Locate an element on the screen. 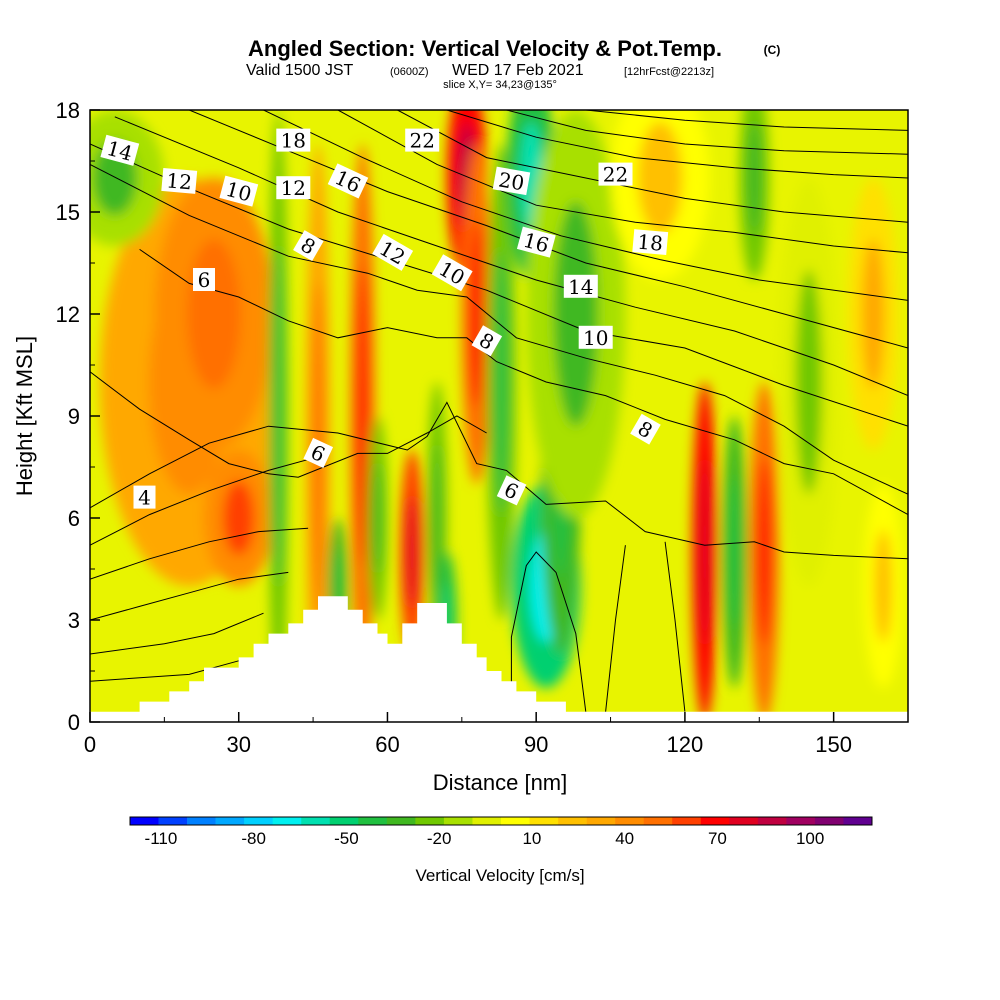 This screenshot has height=1000, width=1000. colorbar-tick-label: -110 is located at coordinates (161, 838).